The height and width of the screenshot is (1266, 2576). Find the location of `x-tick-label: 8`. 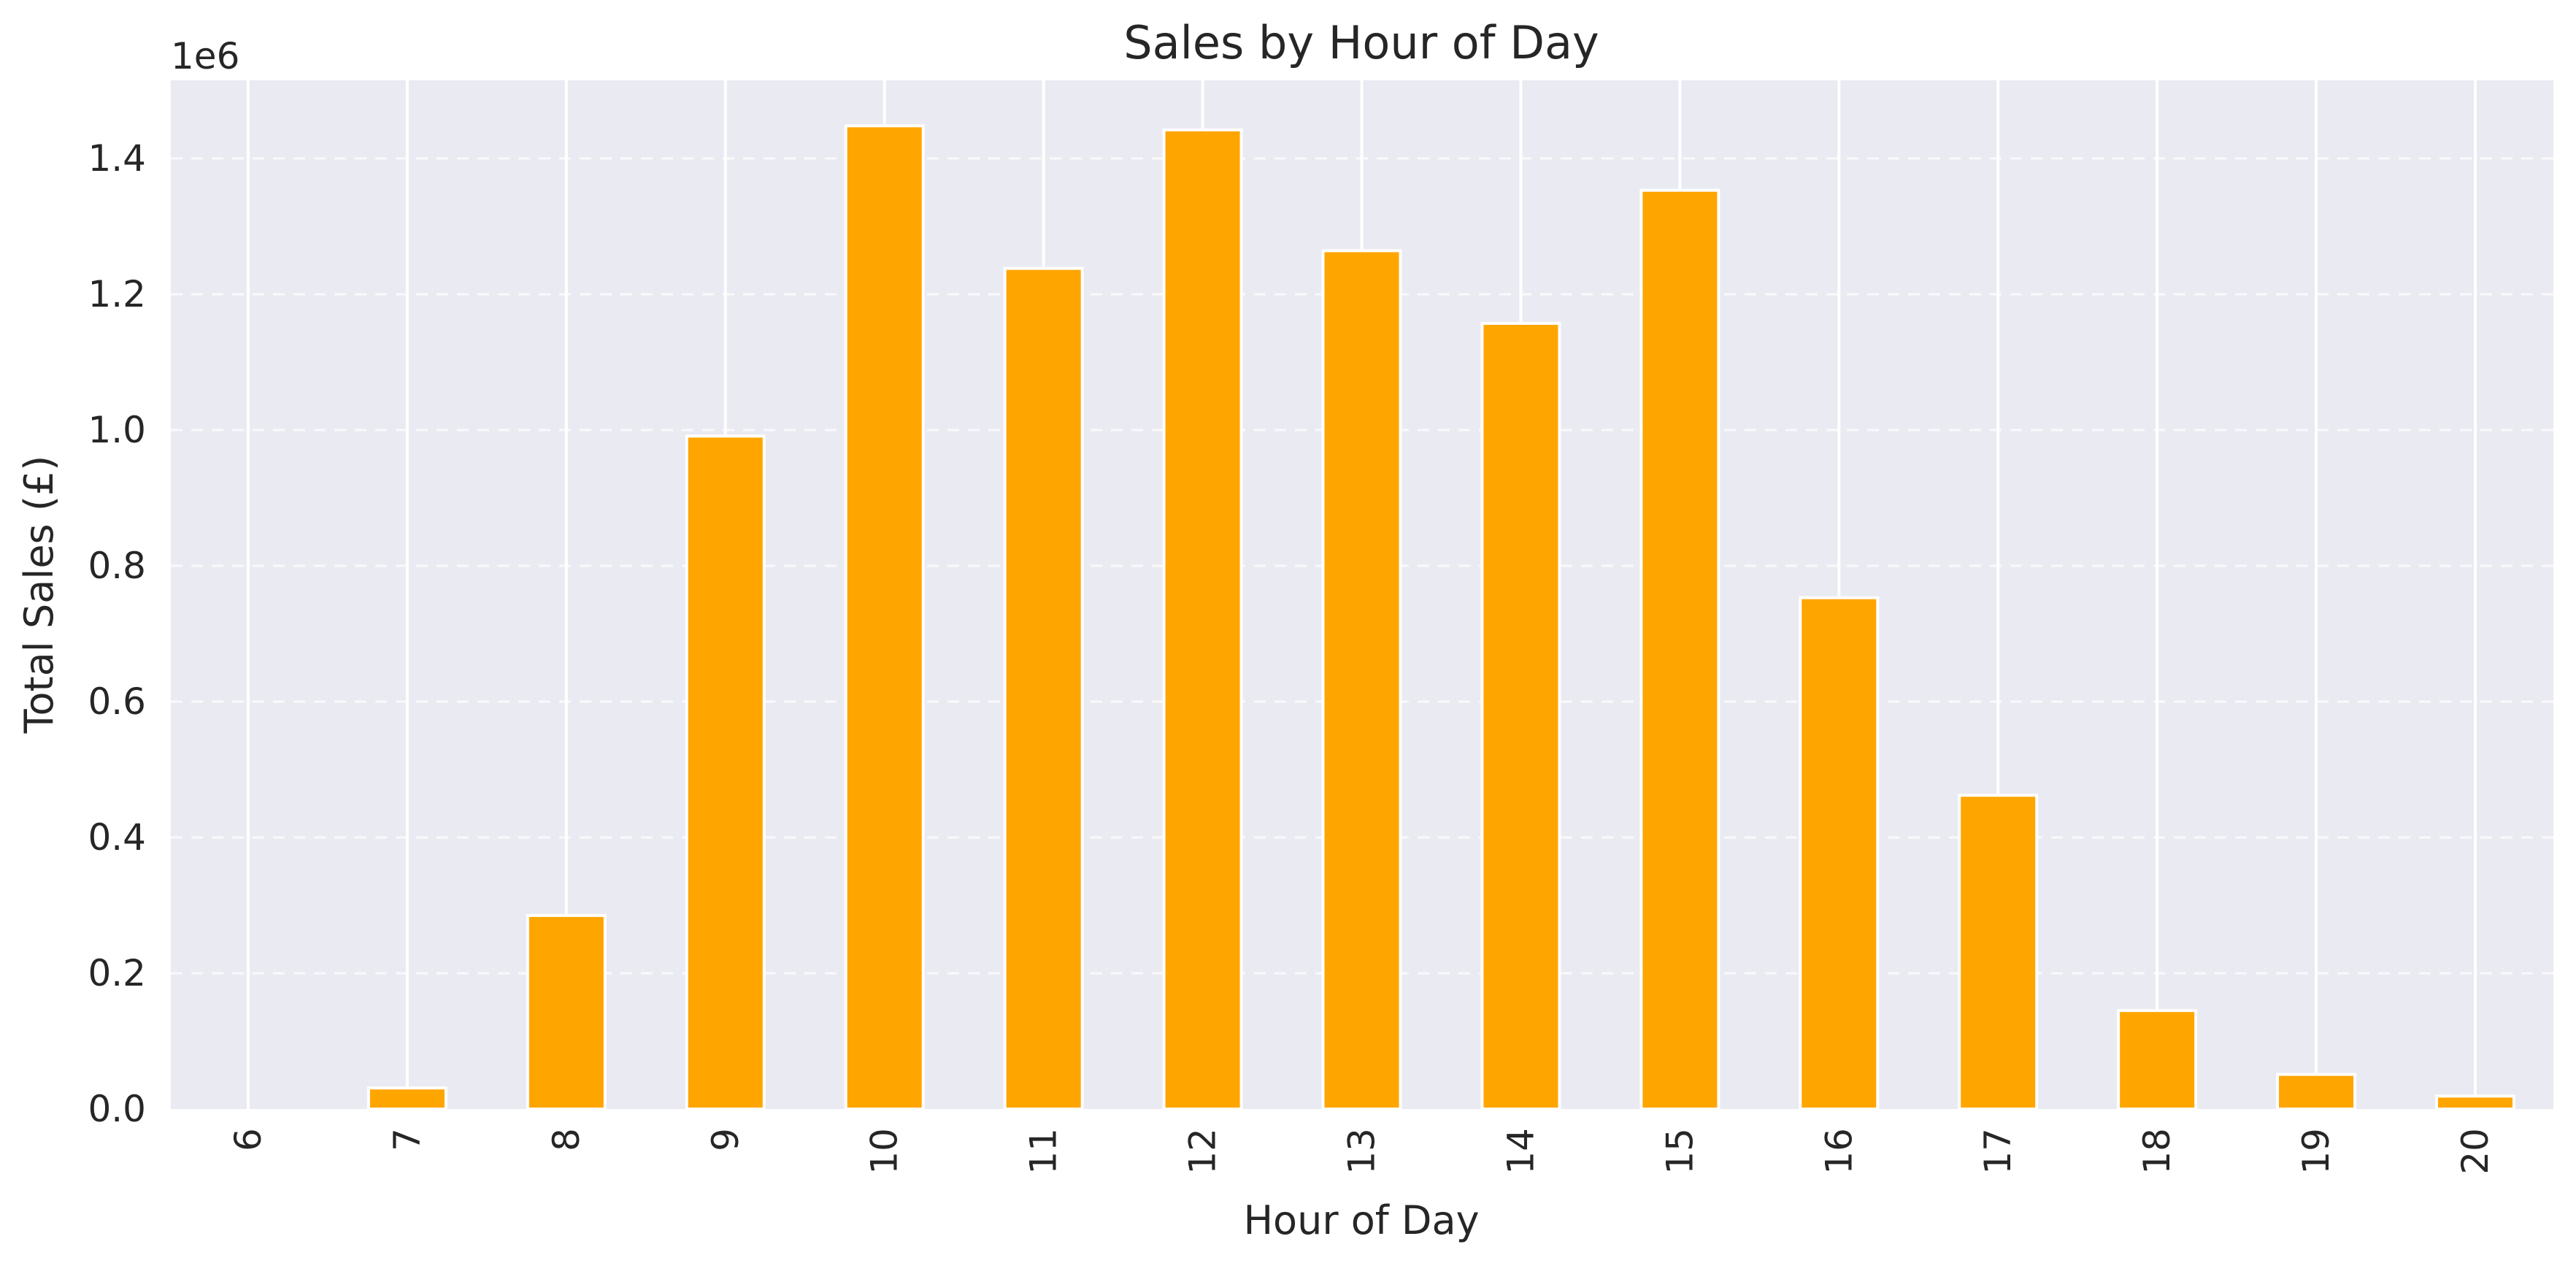

x-tick-label: 8 is located at coordinates (566, 1139).